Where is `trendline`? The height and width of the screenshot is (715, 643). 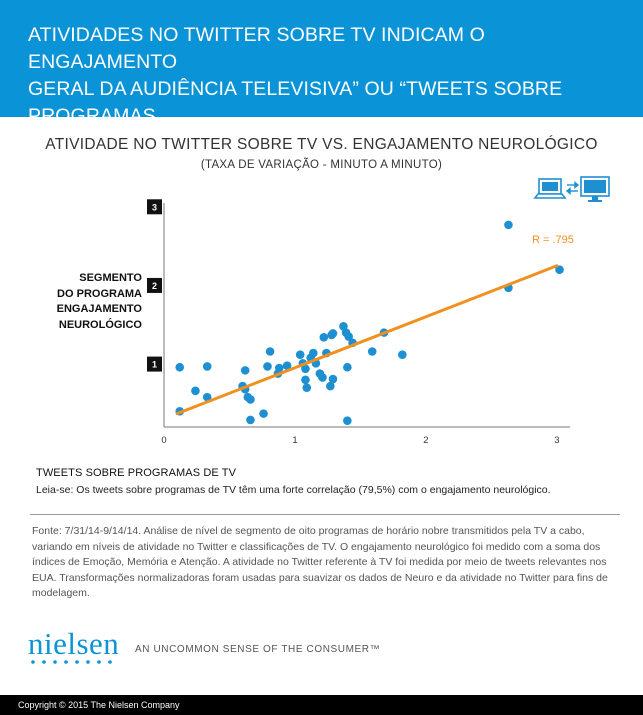 trendline is located at coordinates (367, 340).